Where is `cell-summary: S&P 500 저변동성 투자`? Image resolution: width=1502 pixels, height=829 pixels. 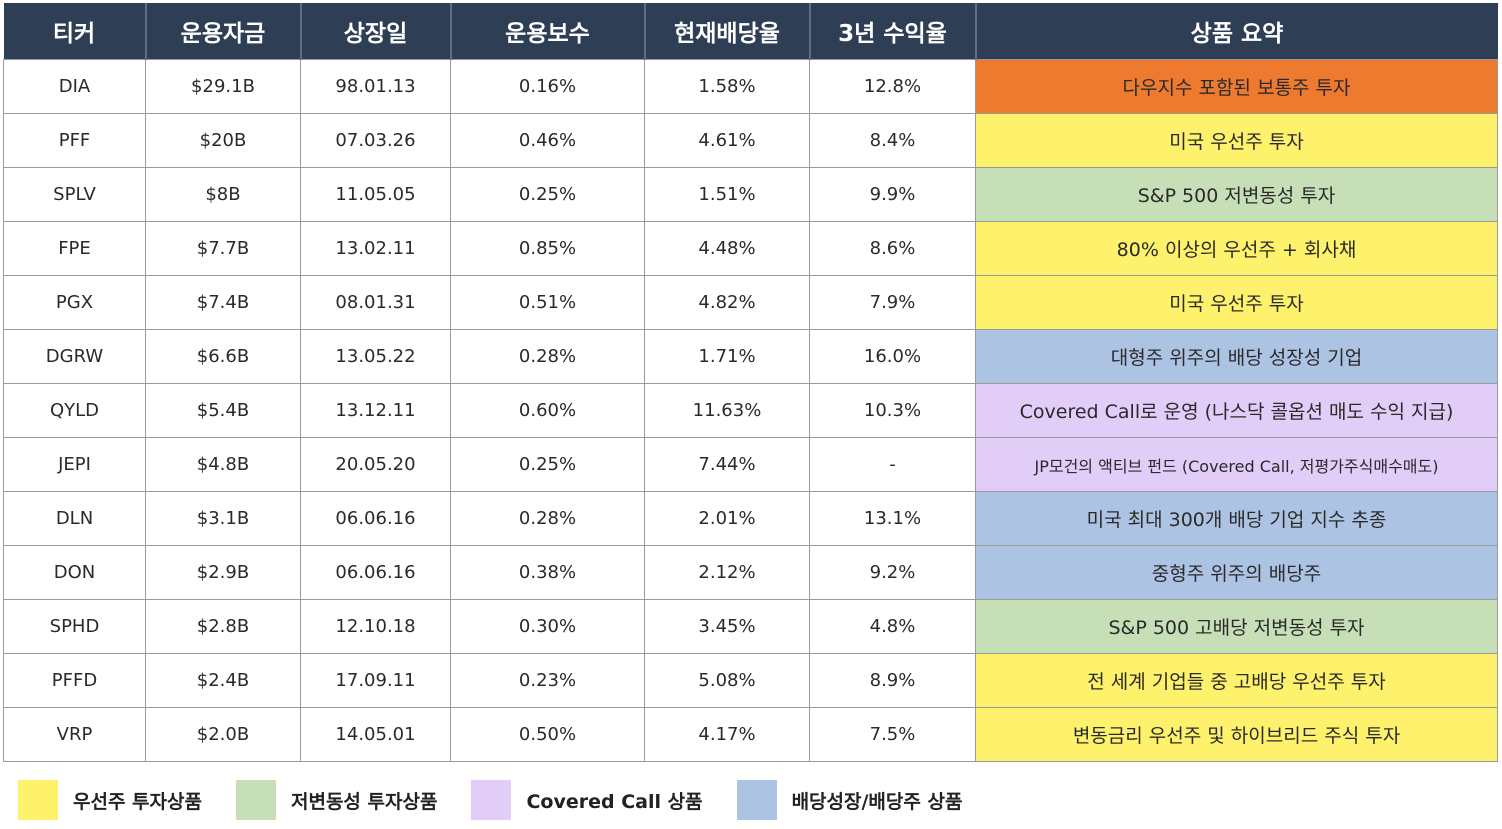
cell-summary: S&P 500 저변동성 투자 is located at coordinates (1236, 194).